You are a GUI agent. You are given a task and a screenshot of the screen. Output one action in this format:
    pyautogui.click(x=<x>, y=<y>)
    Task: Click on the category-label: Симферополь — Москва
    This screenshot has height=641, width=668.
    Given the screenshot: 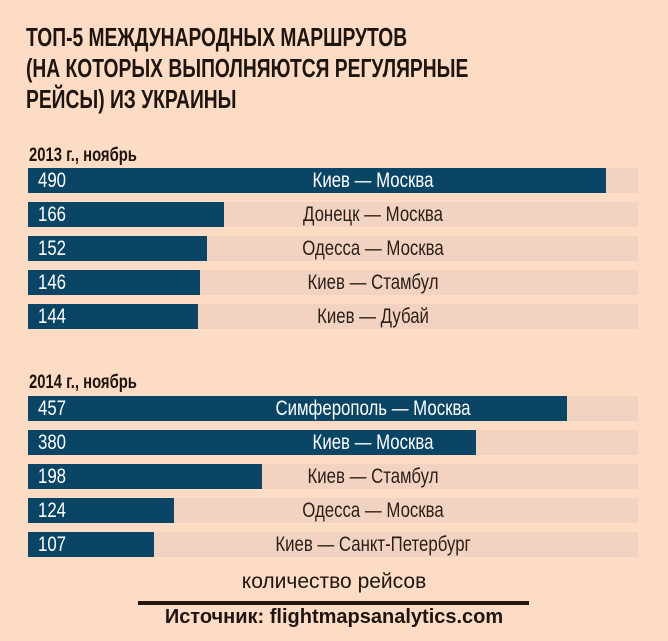 What is the action you would take?
    pyautogui.click(x=373, y=408)
    